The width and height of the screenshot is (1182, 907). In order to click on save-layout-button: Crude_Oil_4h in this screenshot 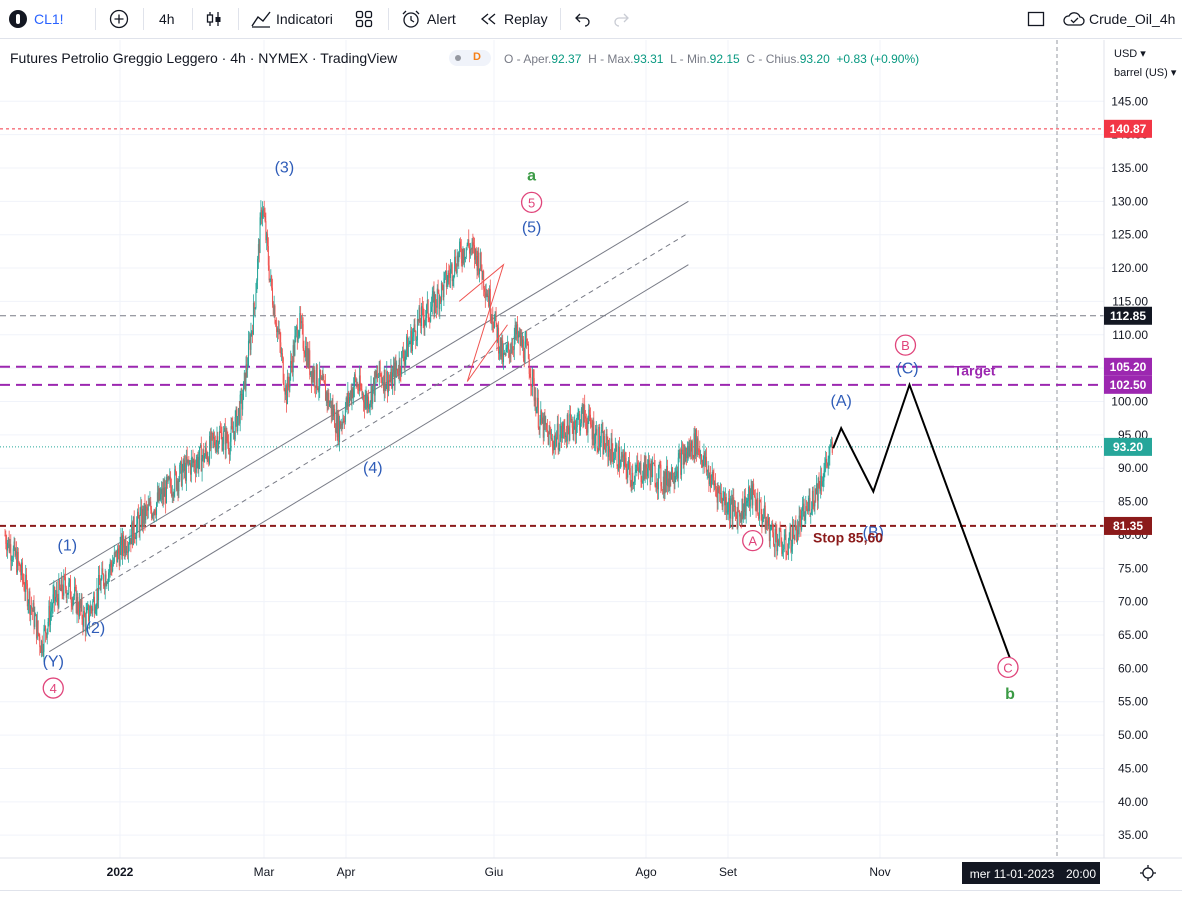, I will do `click(1118, 19)`.